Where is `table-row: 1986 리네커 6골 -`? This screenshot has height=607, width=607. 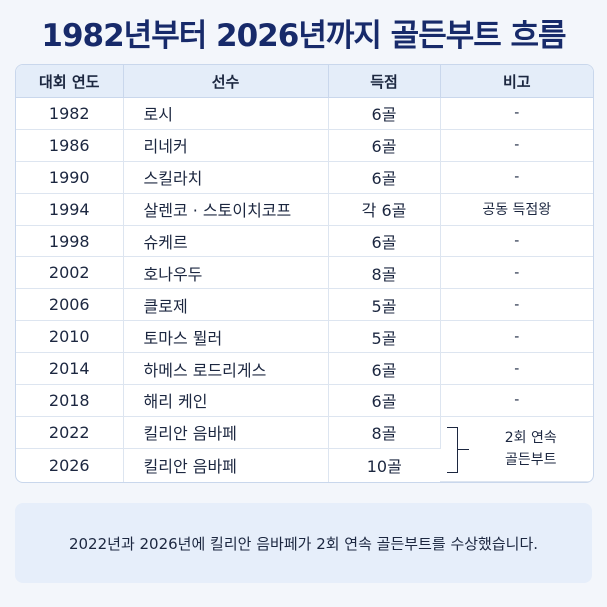 table-row: 1986 리네커 6골 - is located at coordinates (304, 145).